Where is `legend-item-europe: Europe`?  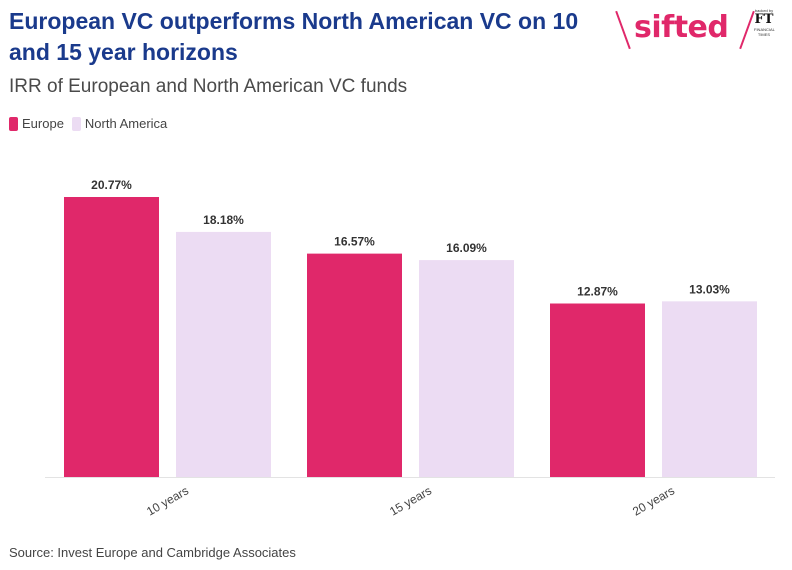
legend-item-europe: Europe is located at coordinates (36, 123).